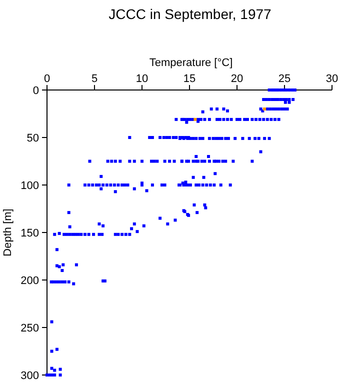  Describe the element at coordinates (29, 328) in the screenshot. I see `y-tick-label: 250` at that location.